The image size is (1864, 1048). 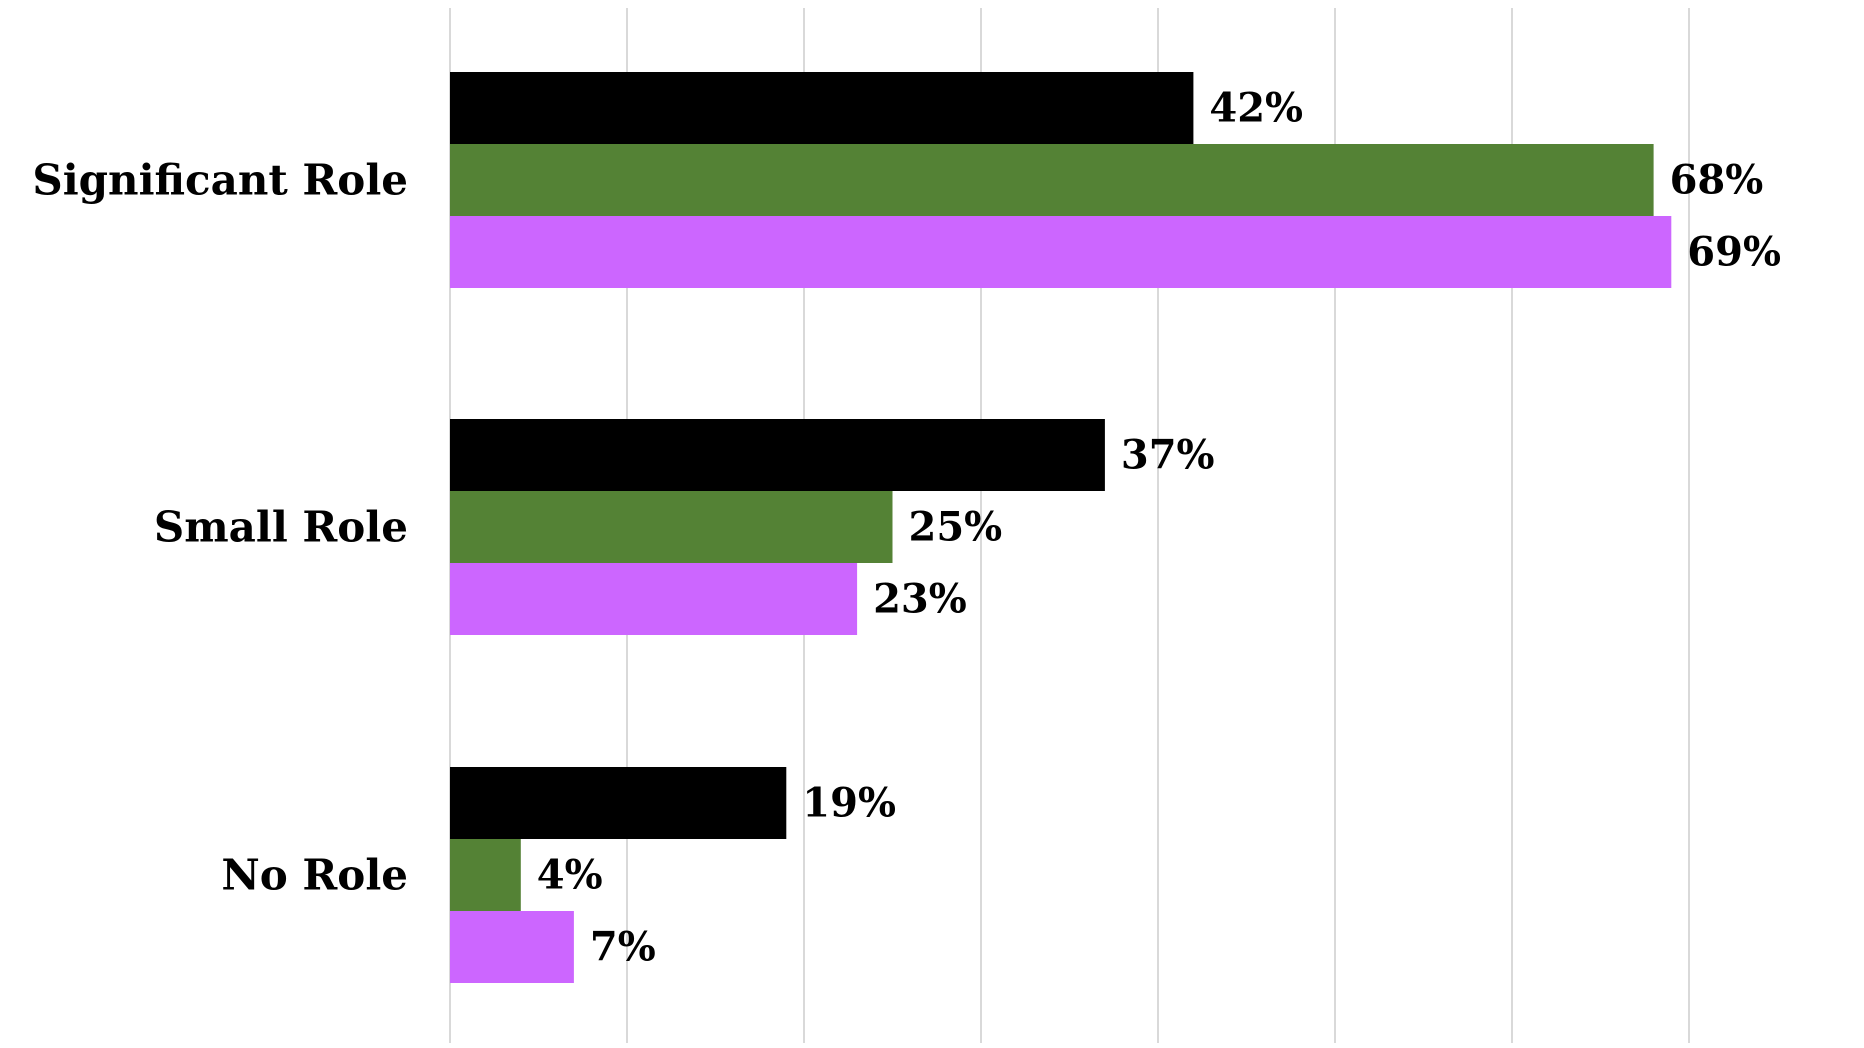 I want to click on category-label: Significant Role, so click(x=220, y=180).